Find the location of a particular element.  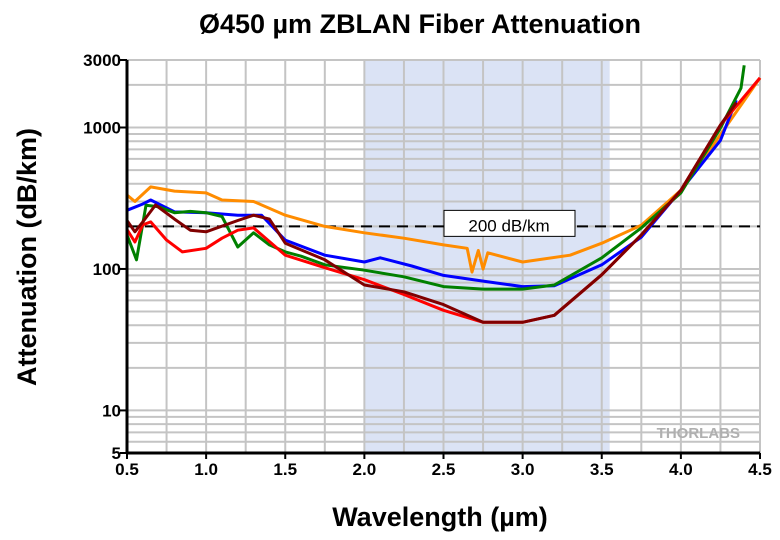

x-tick-label: 3.5 is located at coordinates (602, 469).